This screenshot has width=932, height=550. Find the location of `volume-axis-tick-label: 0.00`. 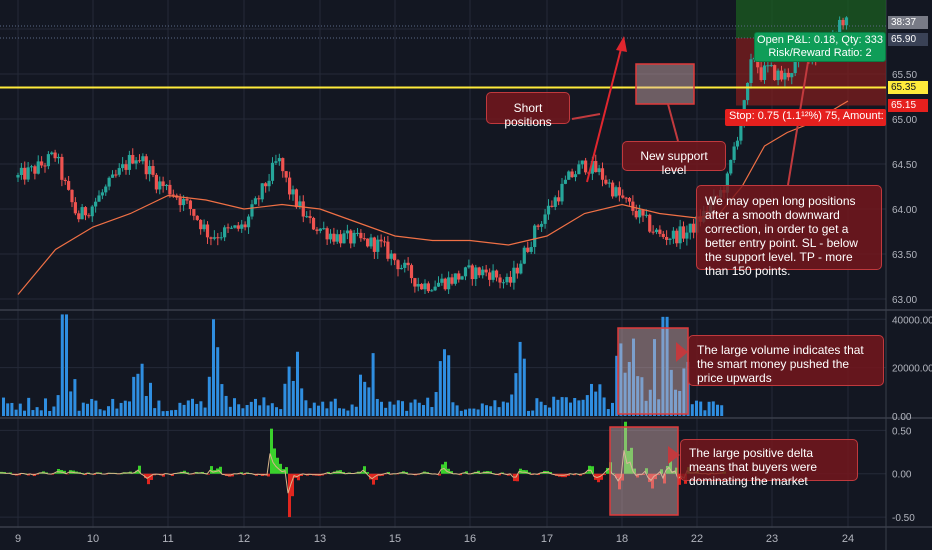

volume-axis-tick-label: 0.00 is located at coordinates (902, 417).